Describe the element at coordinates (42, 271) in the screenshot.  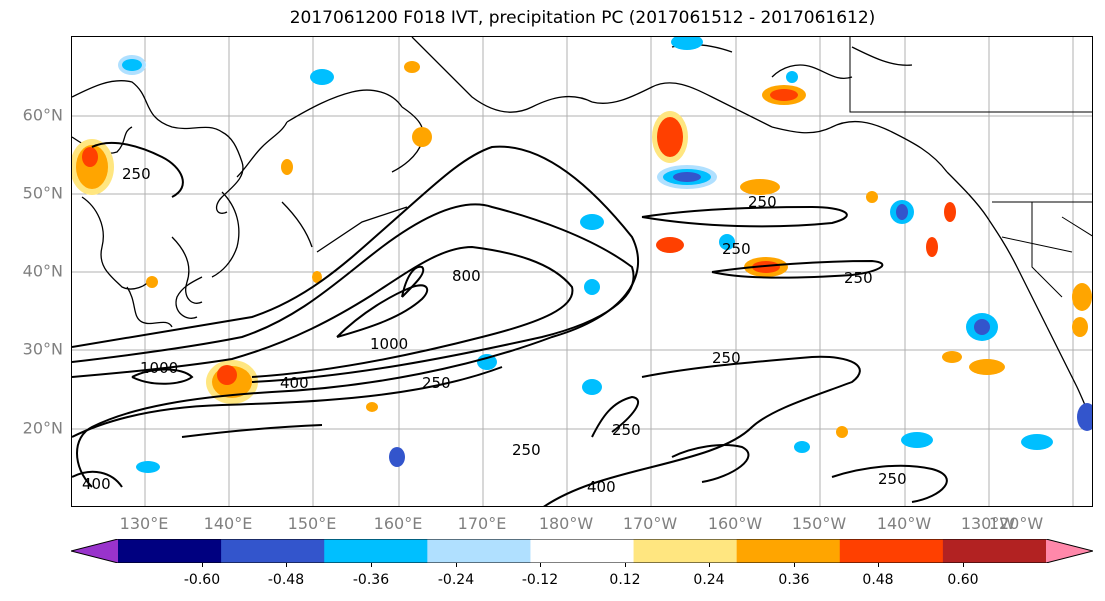
I see `lat-label: 40°N` at that location.